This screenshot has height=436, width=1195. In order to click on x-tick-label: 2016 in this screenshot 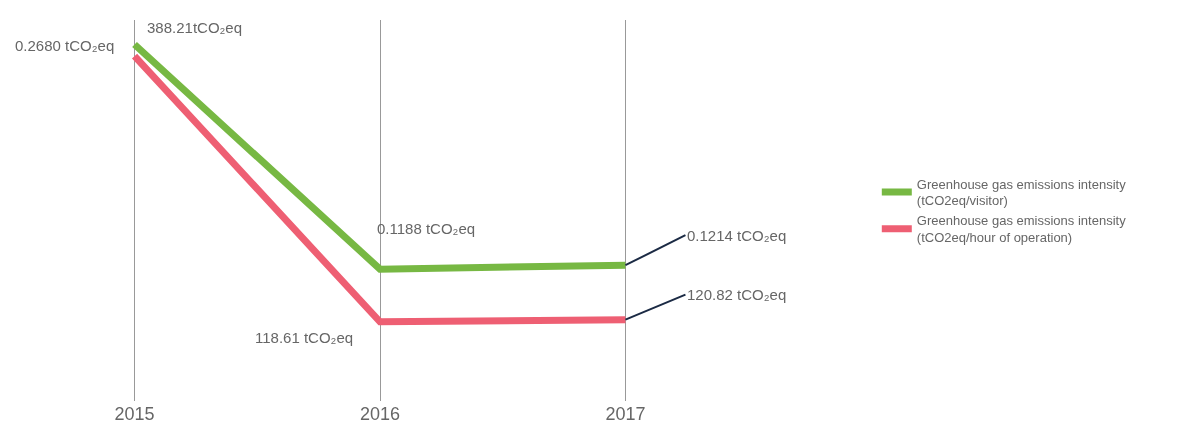, I will do `click(380, 414)`.